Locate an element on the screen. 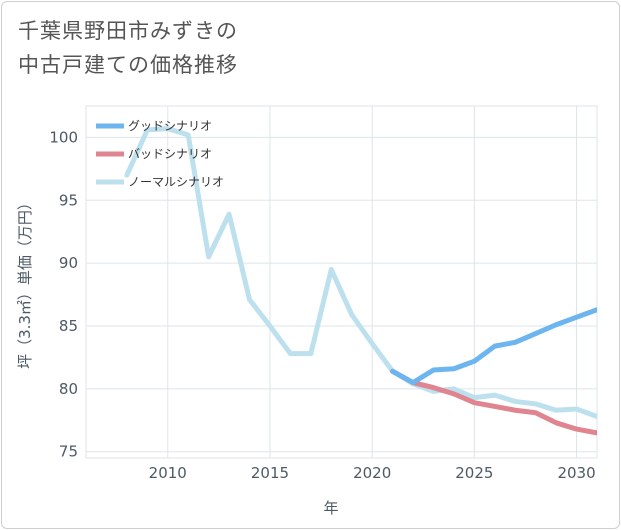  x-axis: 2010 2015 2020 2025 2030 is located at coordinates (372, 473).